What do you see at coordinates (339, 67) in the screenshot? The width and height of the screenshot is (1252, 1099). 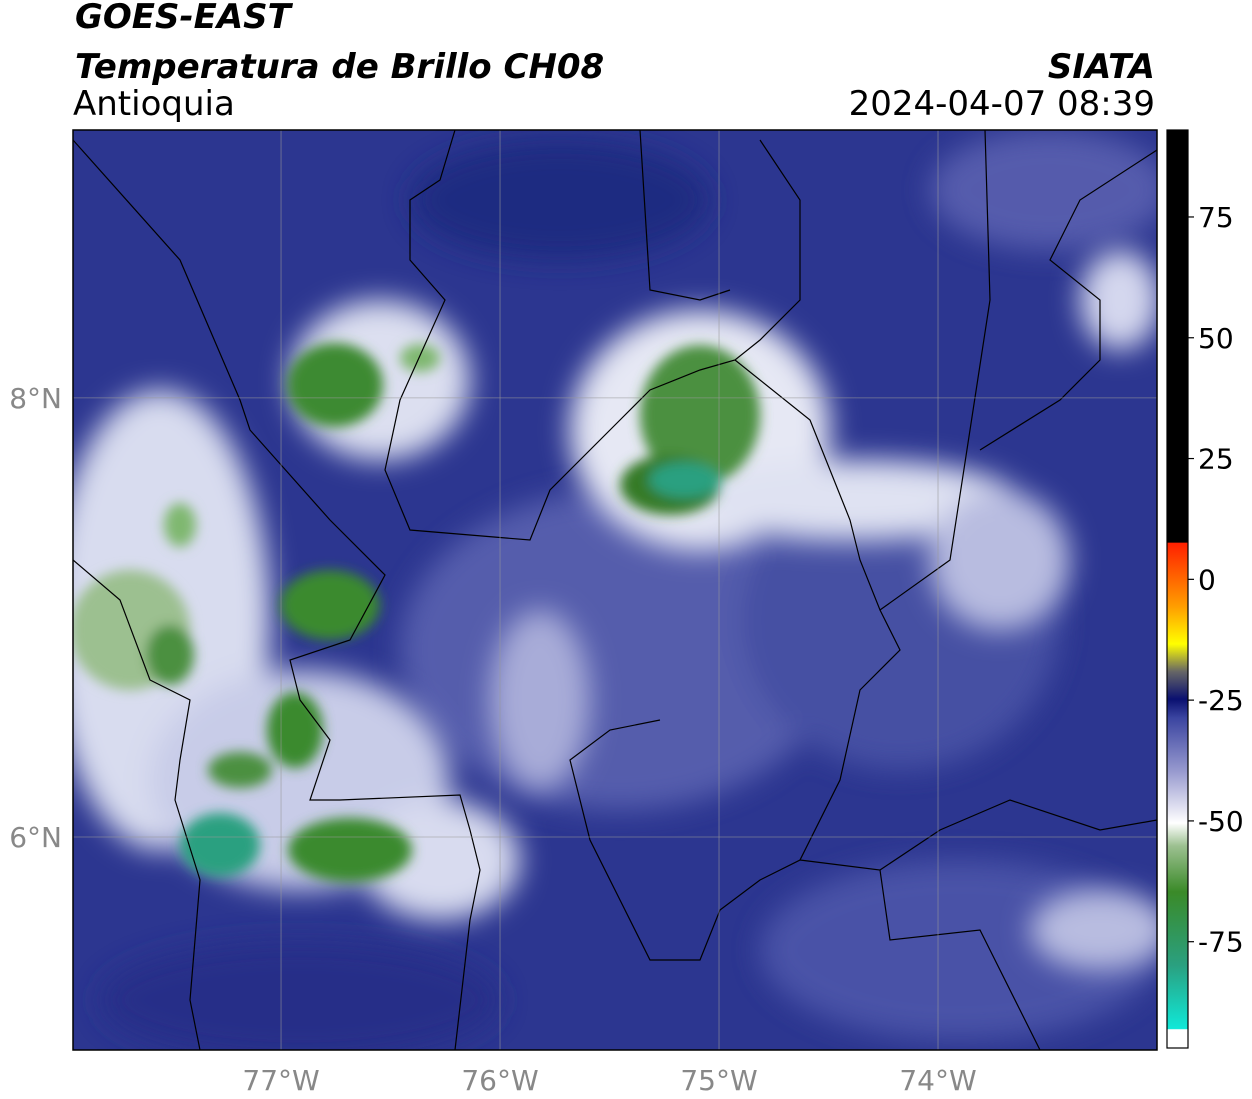 I see `subtitle: Temperatura de Brillo CH08` at bounding box center [339, 67].